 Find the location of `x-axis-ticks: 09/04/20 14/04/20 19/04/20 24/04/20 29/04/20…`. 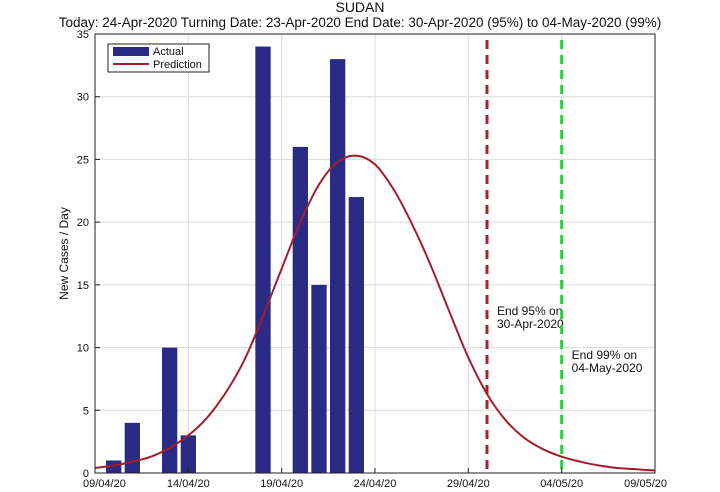

x-axis-ticks: 09/04/20 14/04/20 19/04/20 24/04/20 29/04/20… is located at coordinates (375, 479).